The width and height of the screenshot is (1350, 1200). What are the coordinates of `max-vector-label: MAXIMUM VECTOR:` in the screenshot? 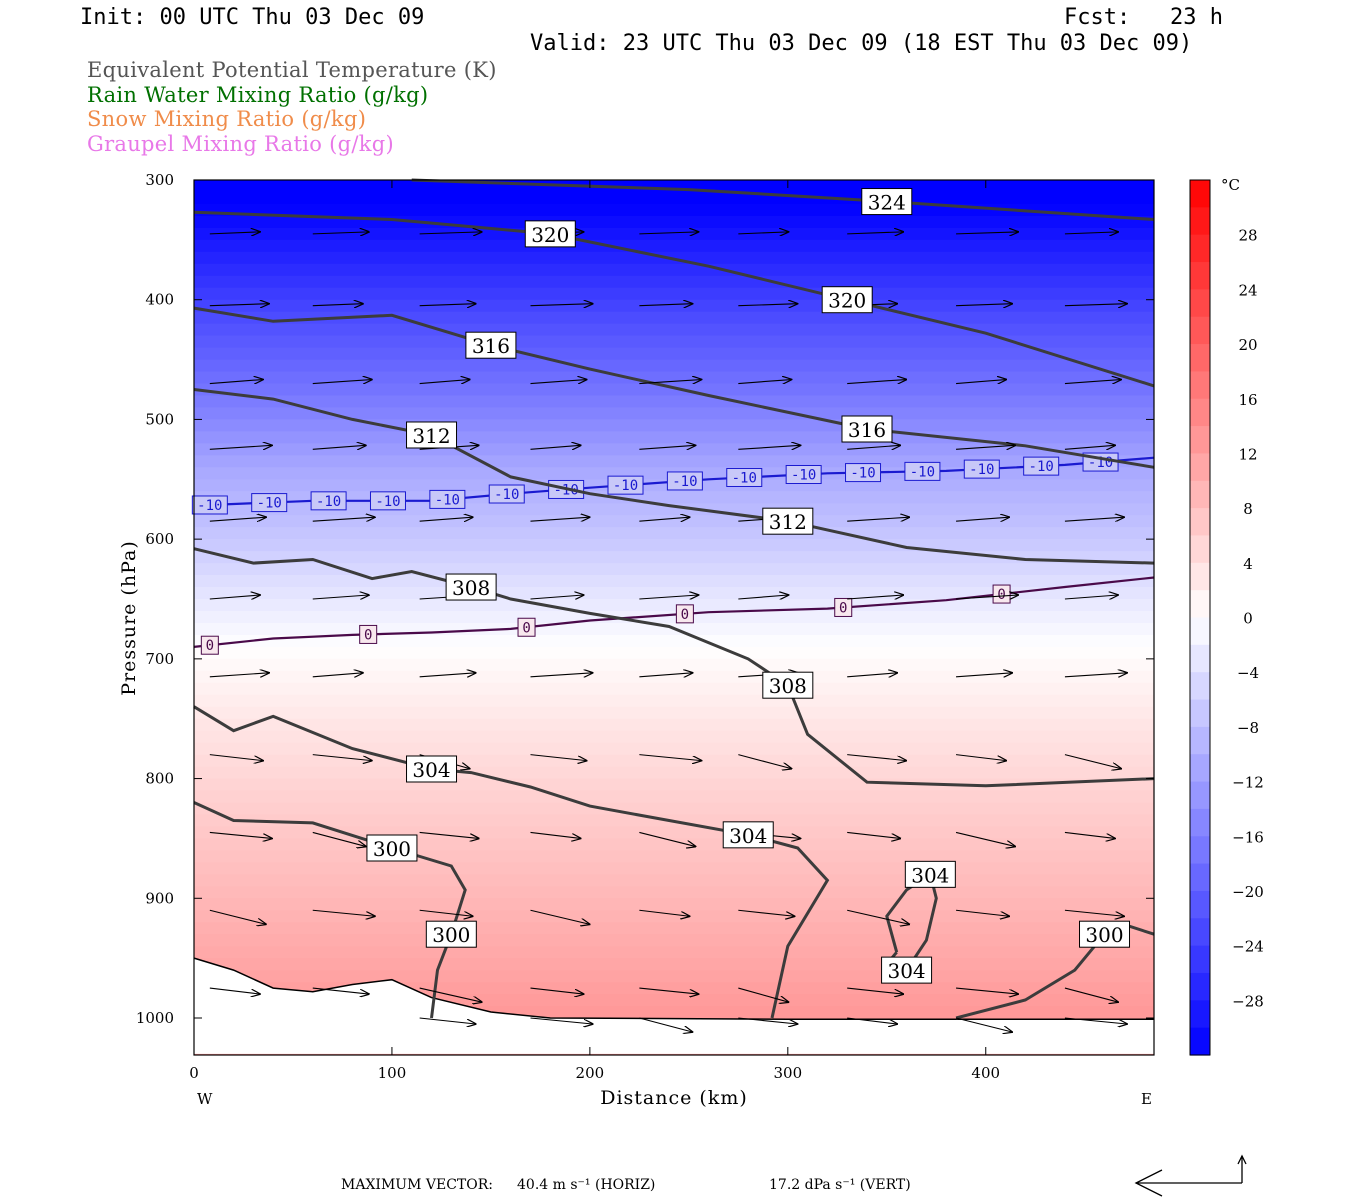 It's located at (417, 1185).